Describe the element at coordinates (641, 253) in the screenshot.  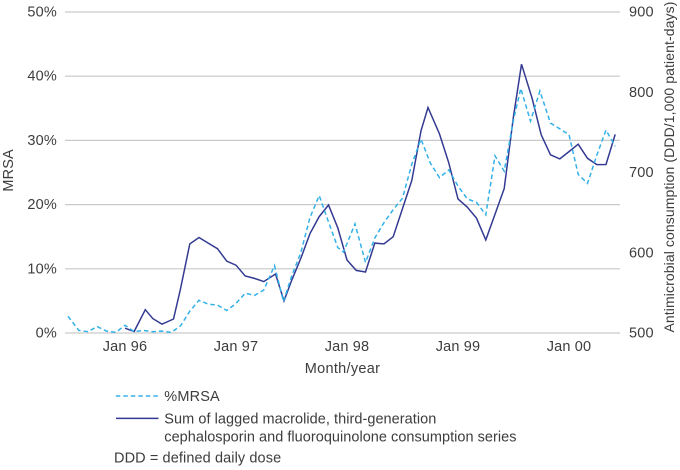
I see `svg-text: 600` at that location.